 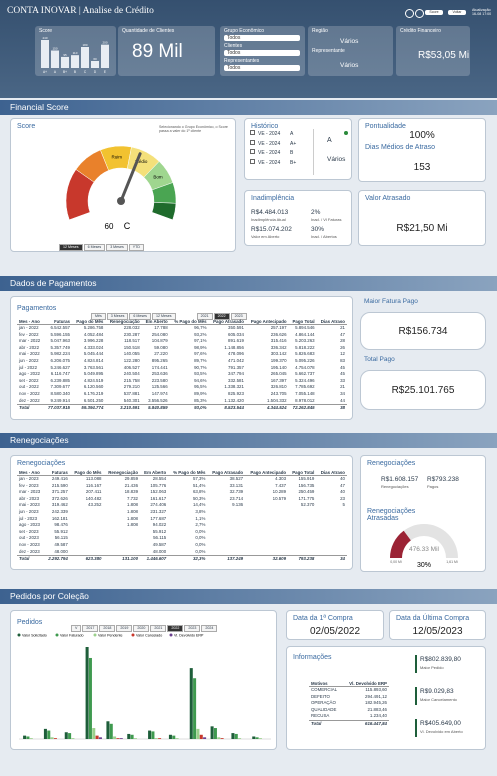 I want to click on cell: abr - 2022, so click(x=29, y=347).